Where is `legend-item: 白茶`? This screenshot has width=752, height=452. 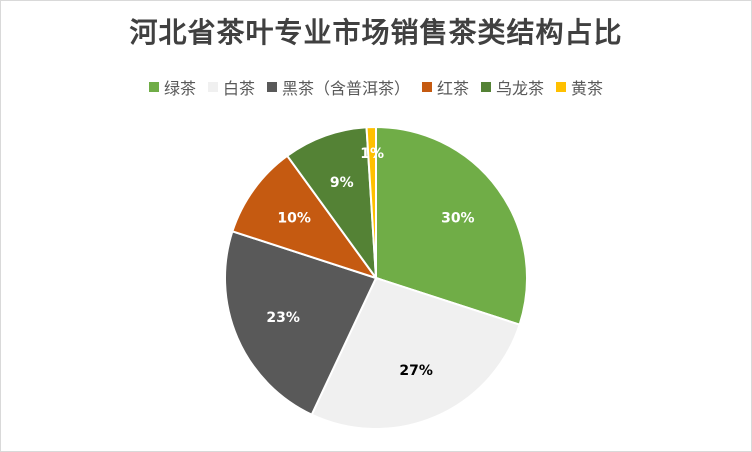 legend-item: 白茶 is located at coordinates (231, 87).